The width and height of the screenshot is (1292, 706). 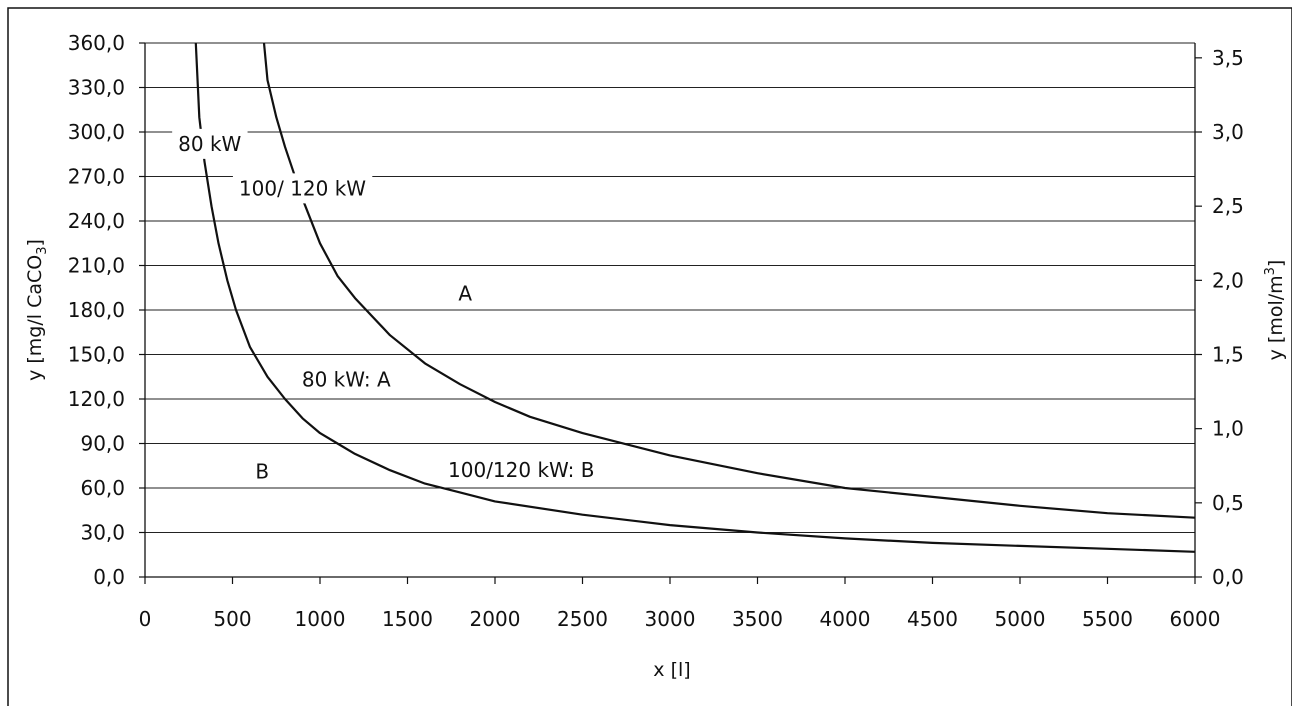 I want to click on y-left-axis-label-end: ], so click(x=35, y=242).